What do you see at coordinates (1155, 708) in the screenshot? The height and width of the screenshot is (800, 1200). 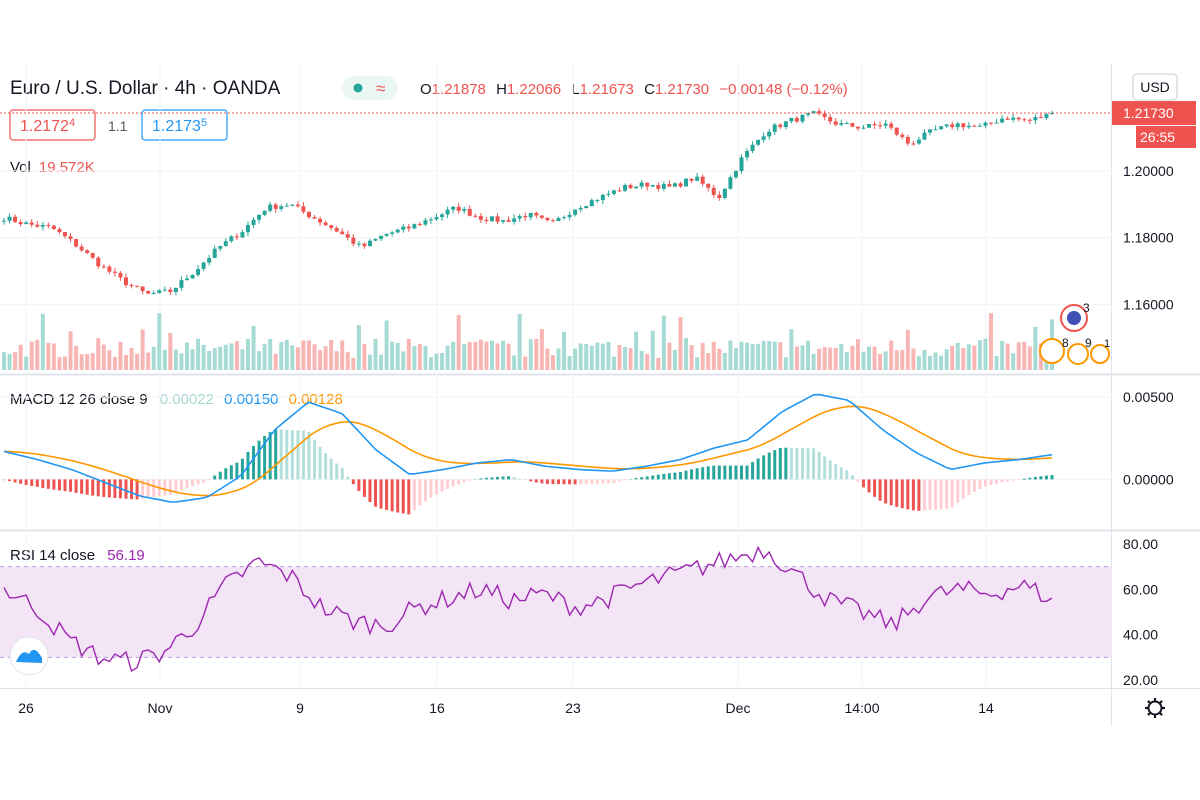 I see `gear-icon` at bounding box center [1155, 708].